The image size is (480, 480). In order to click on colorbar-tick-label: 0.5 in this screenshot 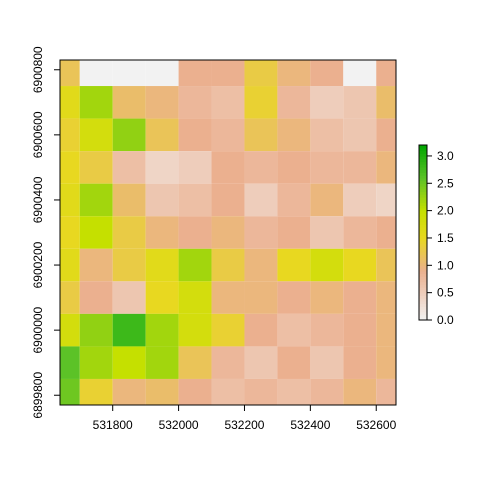, I will do `click(445, 293)`.